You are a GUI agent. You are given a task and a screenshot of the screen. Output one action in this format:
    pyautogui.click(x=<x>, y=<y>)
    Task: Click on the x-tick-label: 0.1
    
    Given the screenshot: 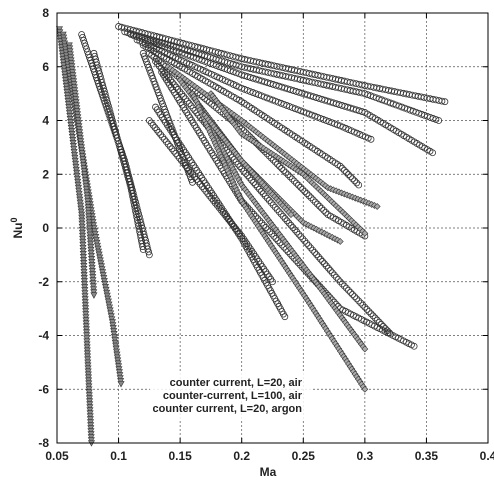 What is the action you would take?
    pyautogui.click(x=118, y=456)
    